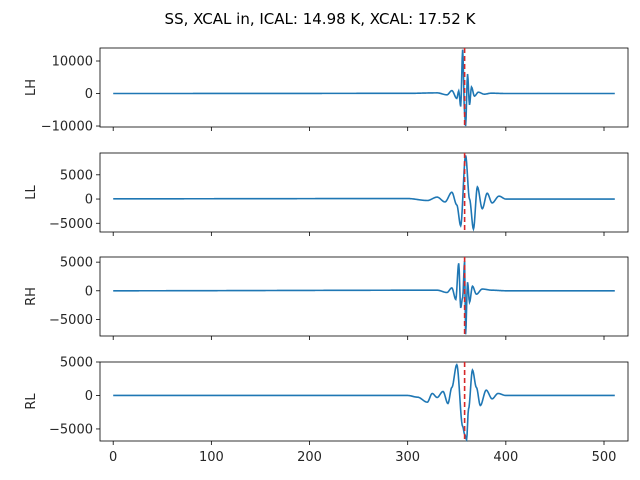 Image resolution: width=640 pixels, height=480 pixels. Describe the element at coordinates (604, 457) in the screenshot. I see `x-tick-label: 500` at that location.